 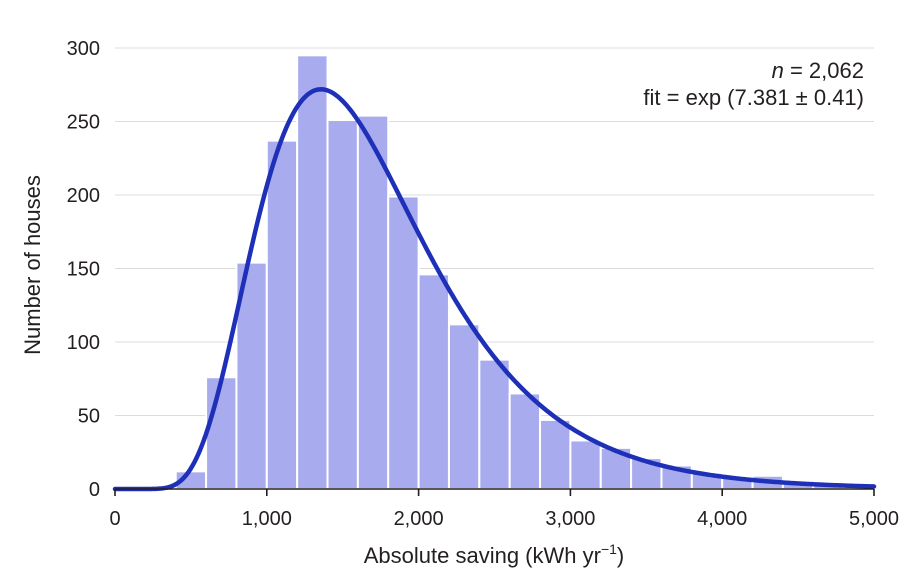 I want to click on annotation-fit: fit = exp (7.381 ± 0.41), so click(x=753, y=97).